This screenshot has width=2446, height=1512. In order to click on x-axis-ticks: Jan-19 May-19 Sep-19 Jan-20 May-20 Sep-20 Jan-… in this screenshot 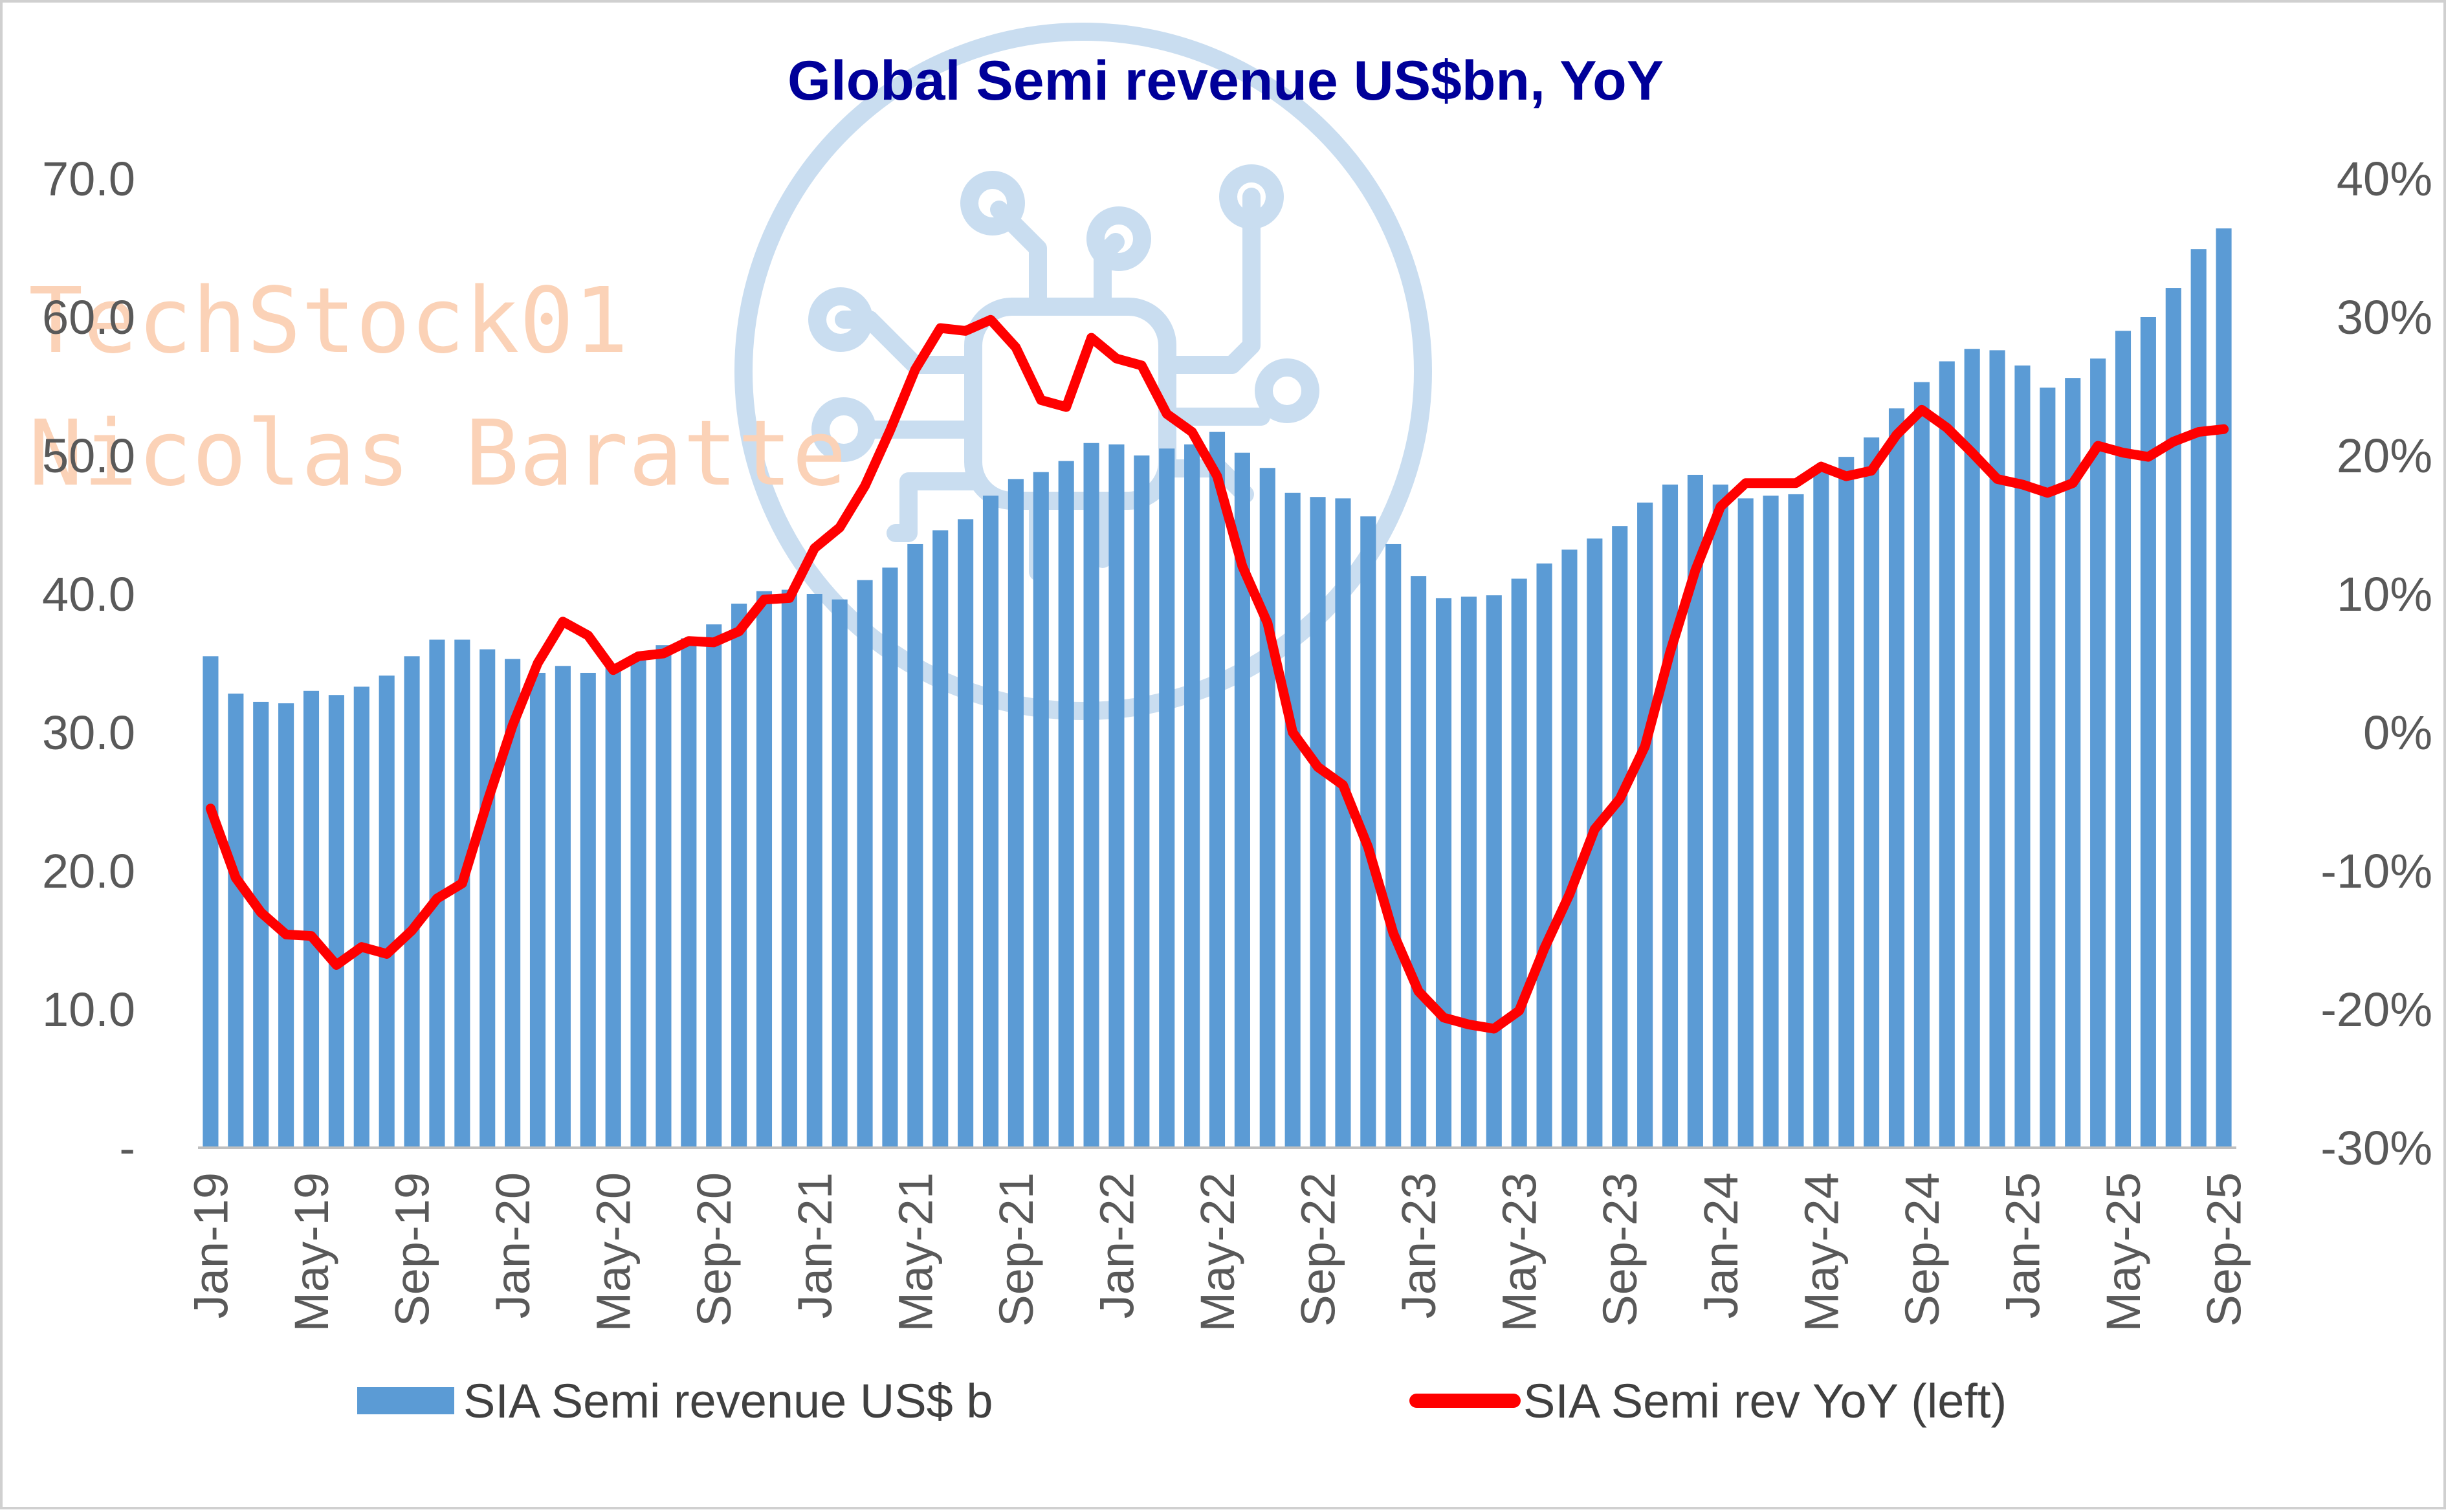, I will do `click(1217, 1252)`.